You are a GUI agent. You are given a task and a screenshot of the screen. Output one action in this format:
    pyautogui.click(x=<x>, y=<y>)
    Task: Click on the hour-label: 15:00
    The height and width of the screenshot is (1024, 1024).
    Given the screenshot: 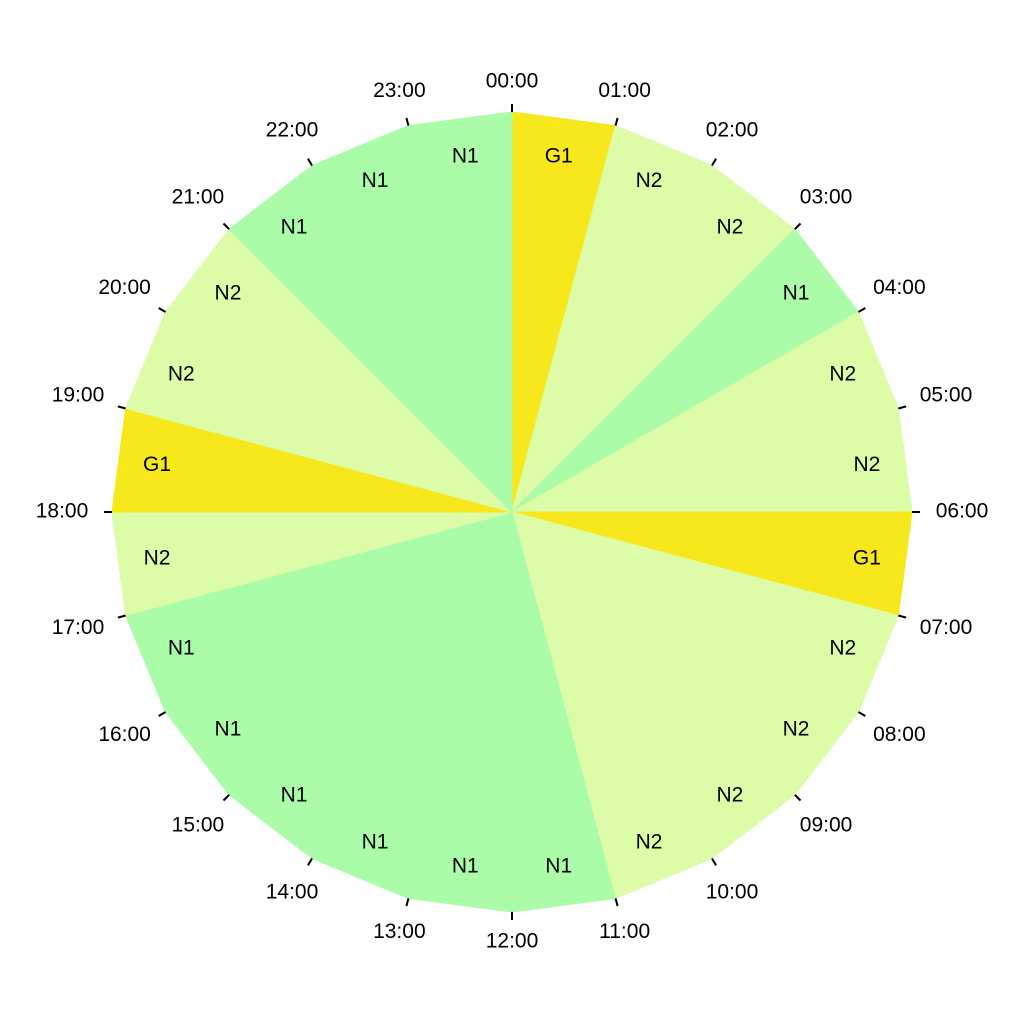 What is the action you would take?
    pyautogui.click(x=198, y=825)
    